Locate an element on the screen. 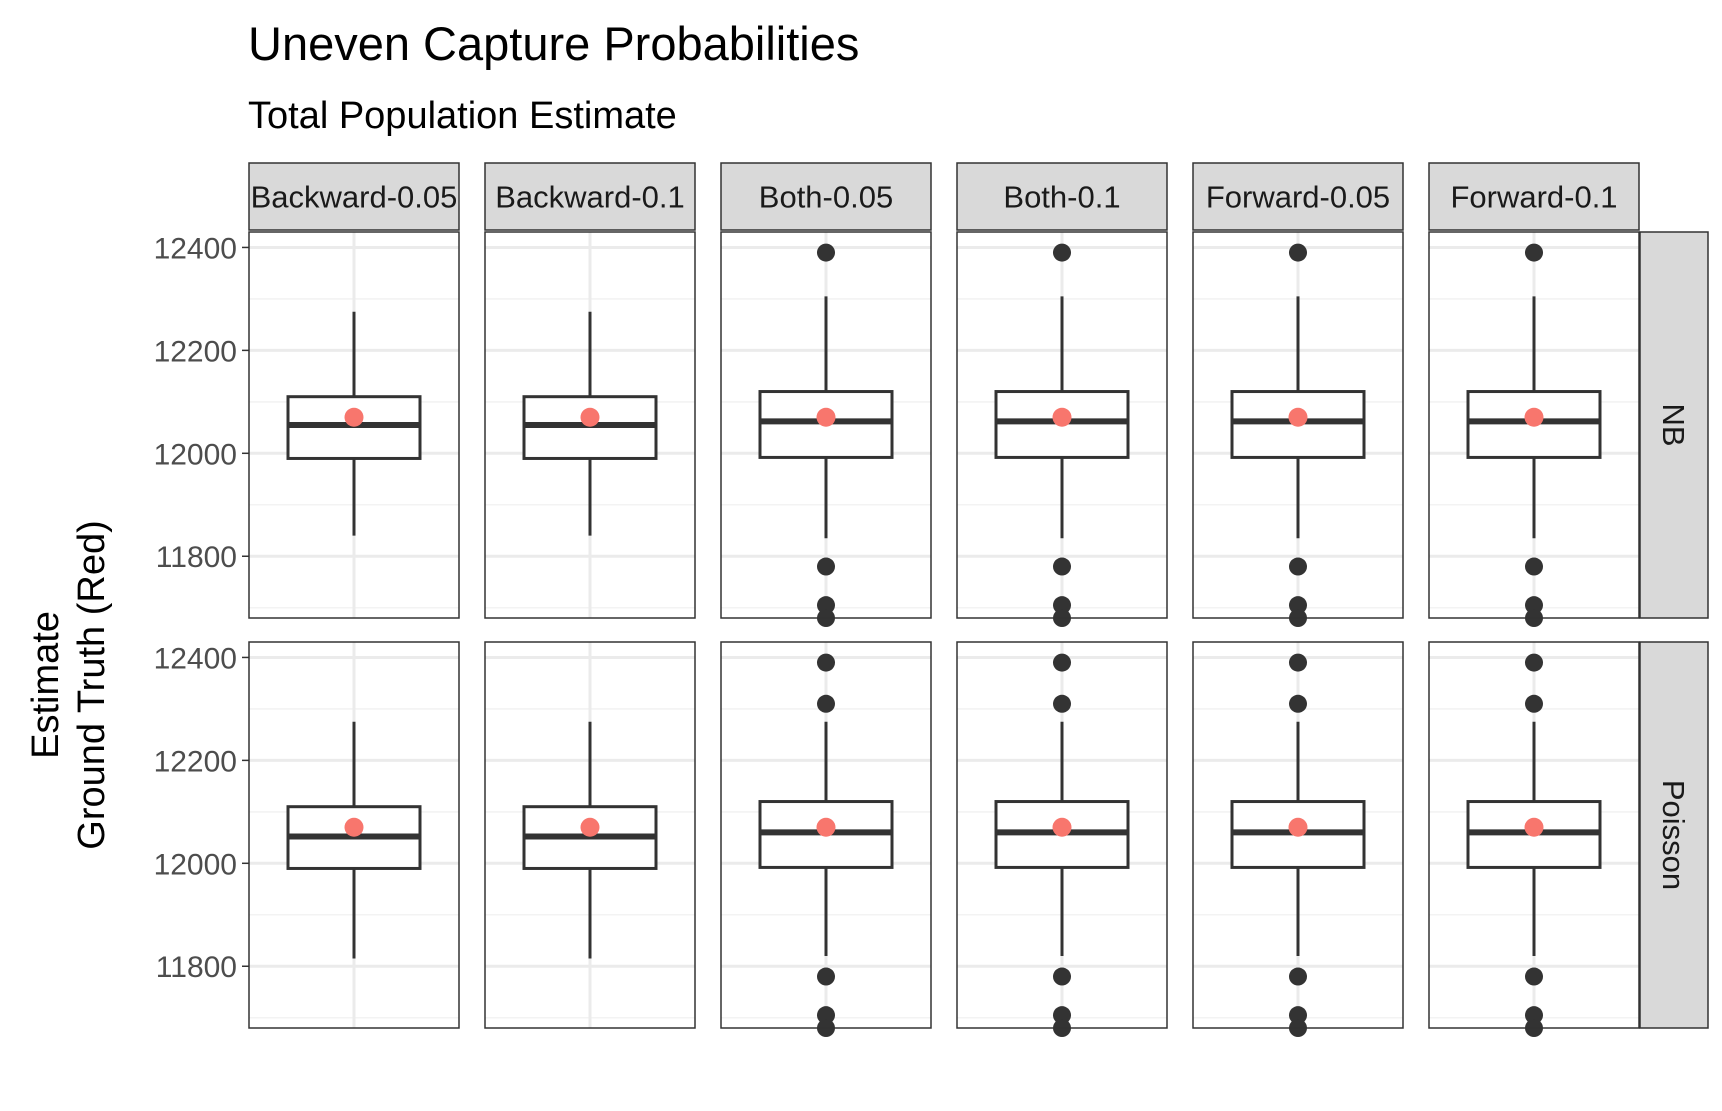 This screenshot has height=1111, width=1722. strip-label: Backward-0.1 is located at coordinates (590, 197).